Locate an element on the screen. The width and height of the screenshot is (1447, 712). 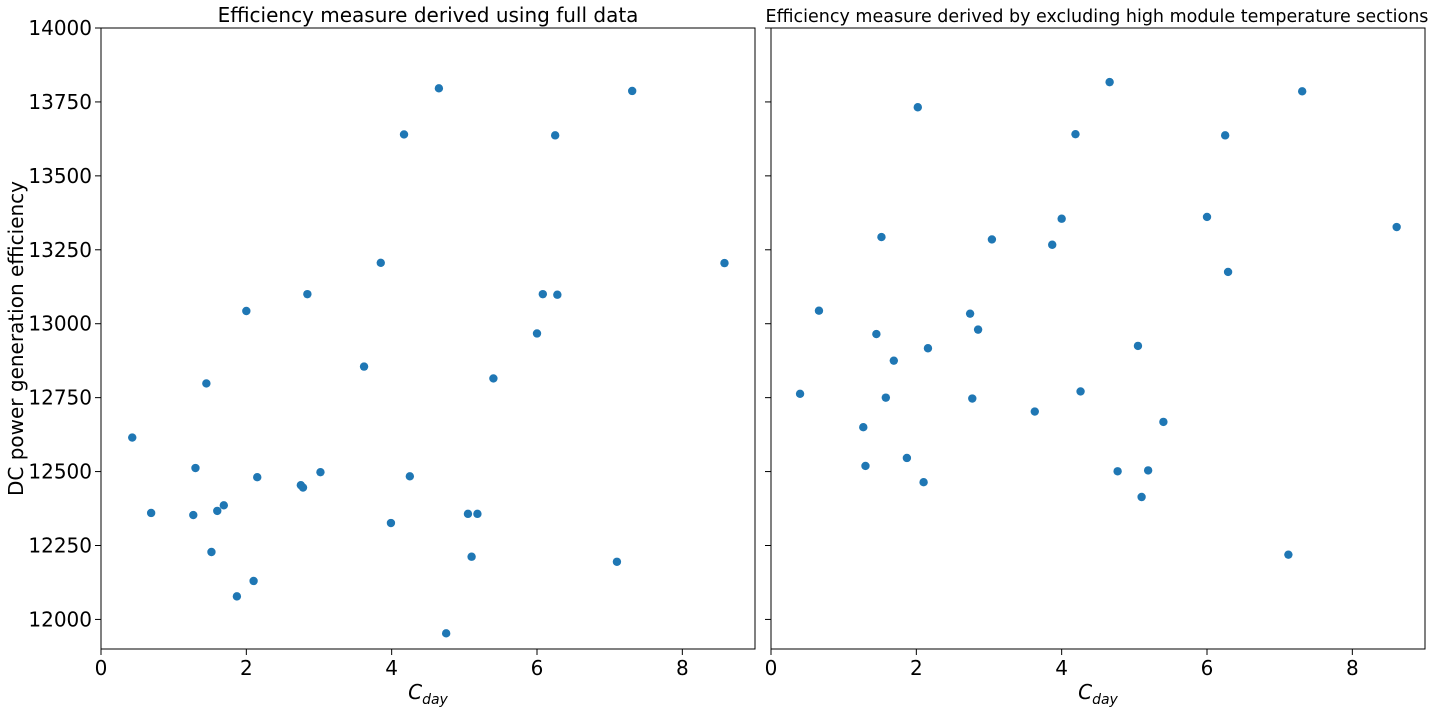
y-tick-label: 13000 is located at coordinates (60, 324).